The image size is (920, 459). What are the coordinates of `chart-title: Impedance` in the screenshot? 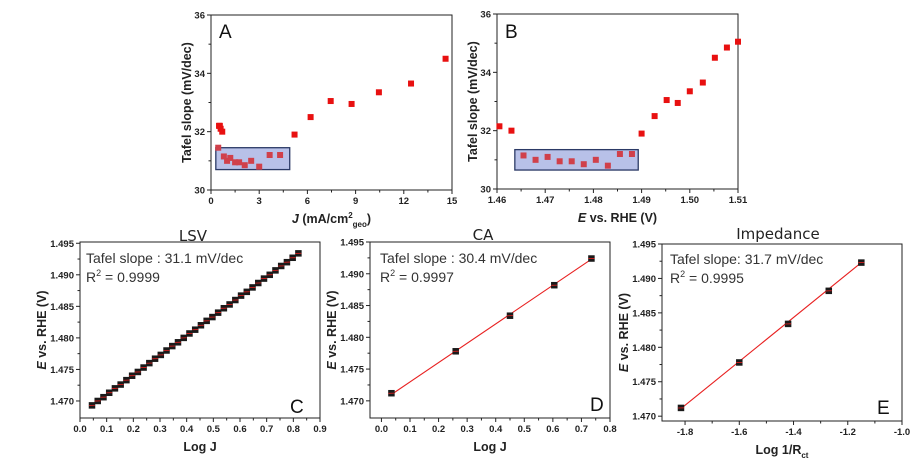 It's located at (777, 234).